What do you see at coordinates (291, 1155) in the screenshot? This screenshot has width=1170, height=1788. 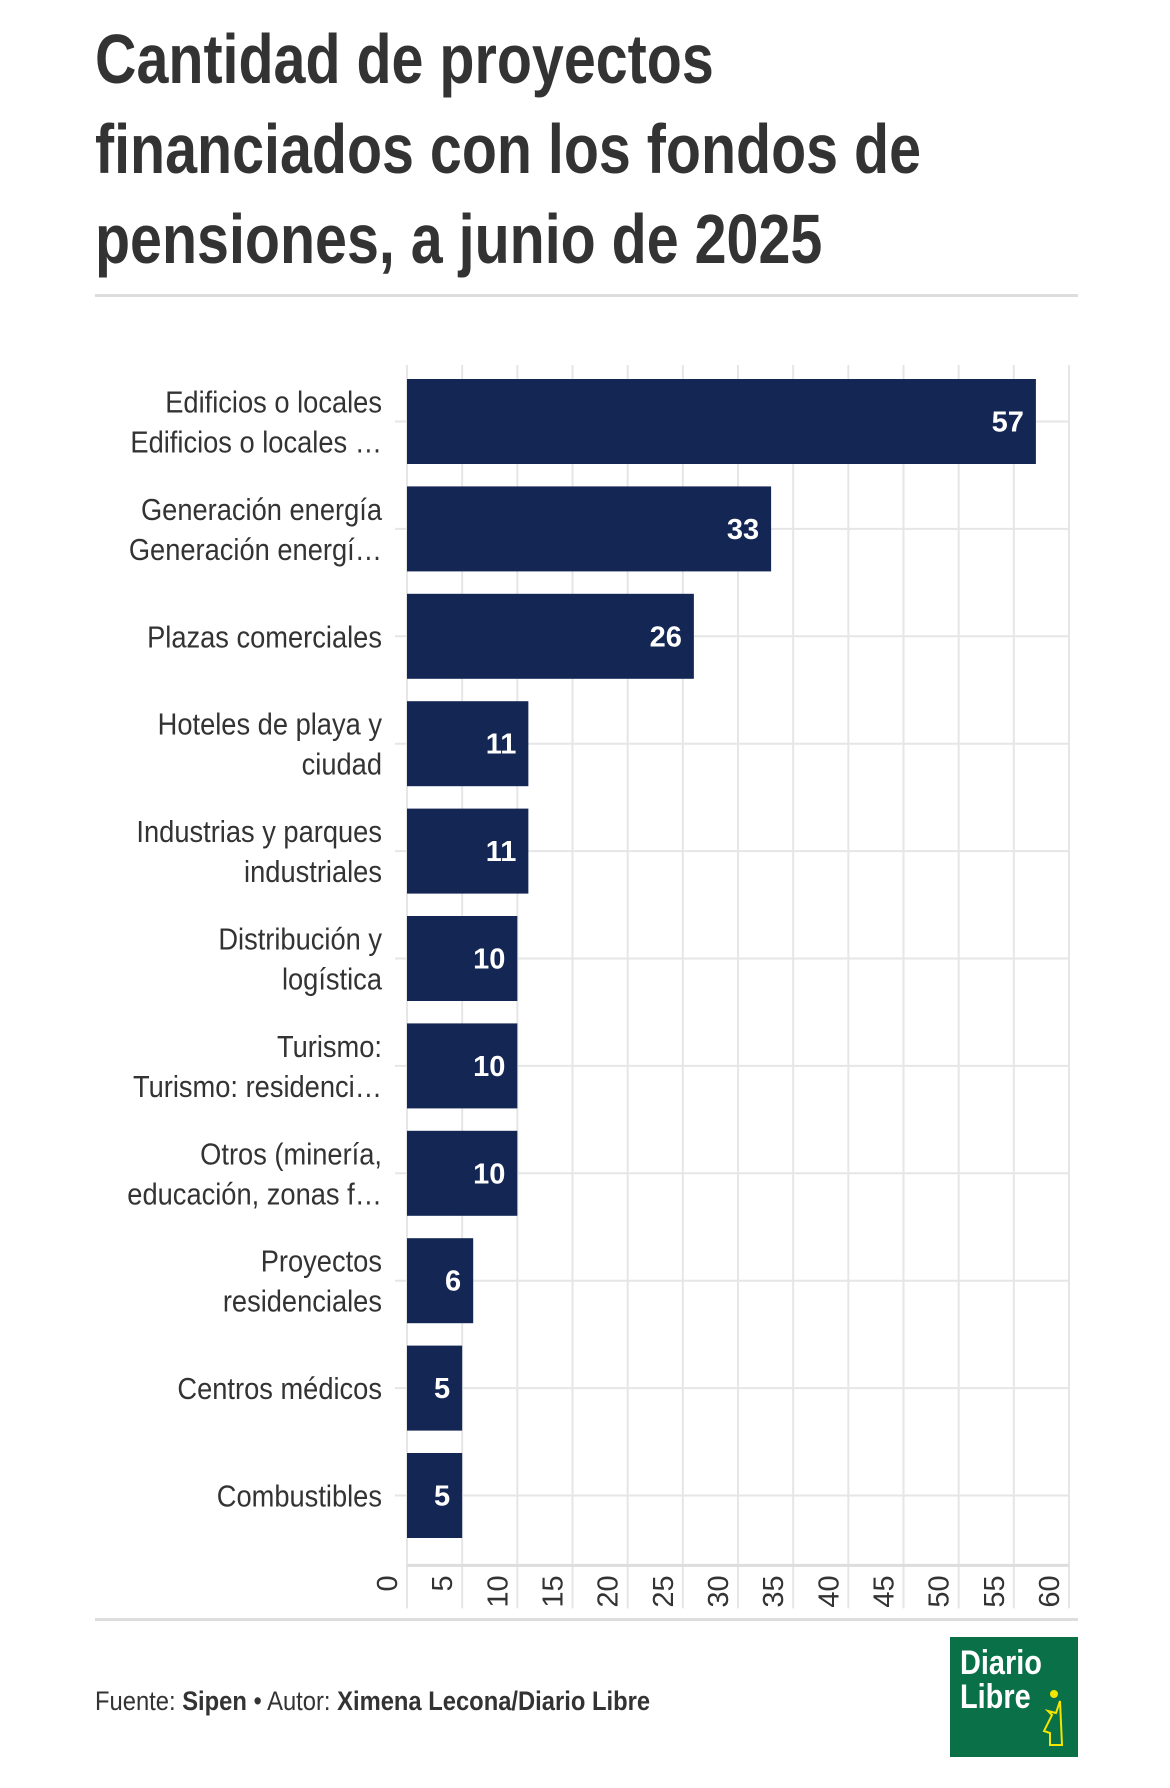 I see `category-label: Otros (minería,` at bounding box center [291, 1155].